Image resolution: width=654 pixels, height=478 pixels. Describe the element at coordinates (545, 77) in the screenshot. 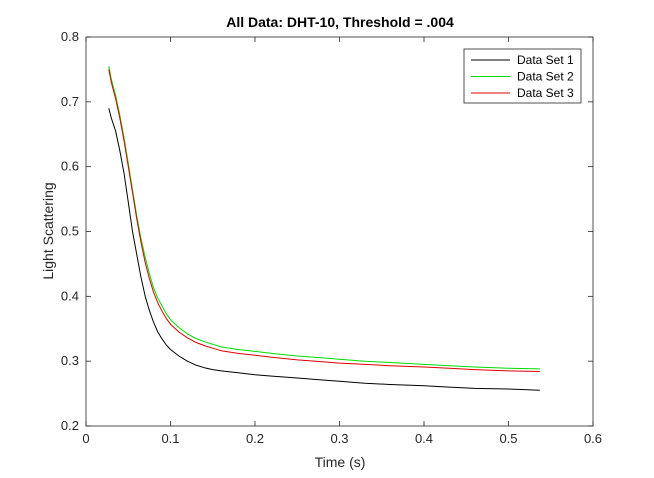

I see `legend-label-2: Data Set 2` at that location.